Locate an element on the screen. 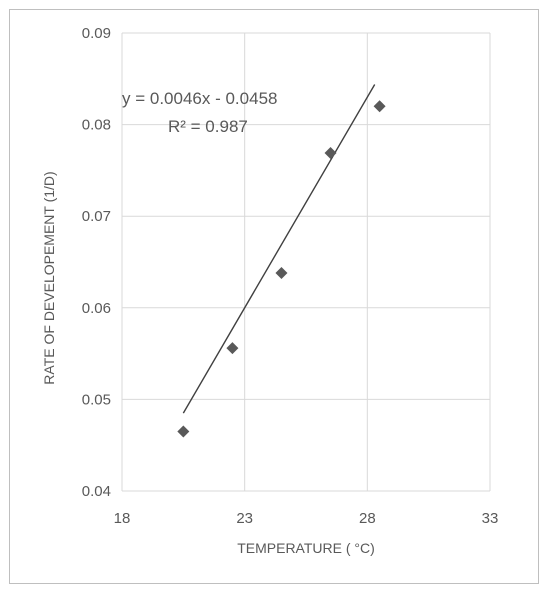  x-axis-title: TEMPERATURE ( °C) is located at coordinates (306, 548).